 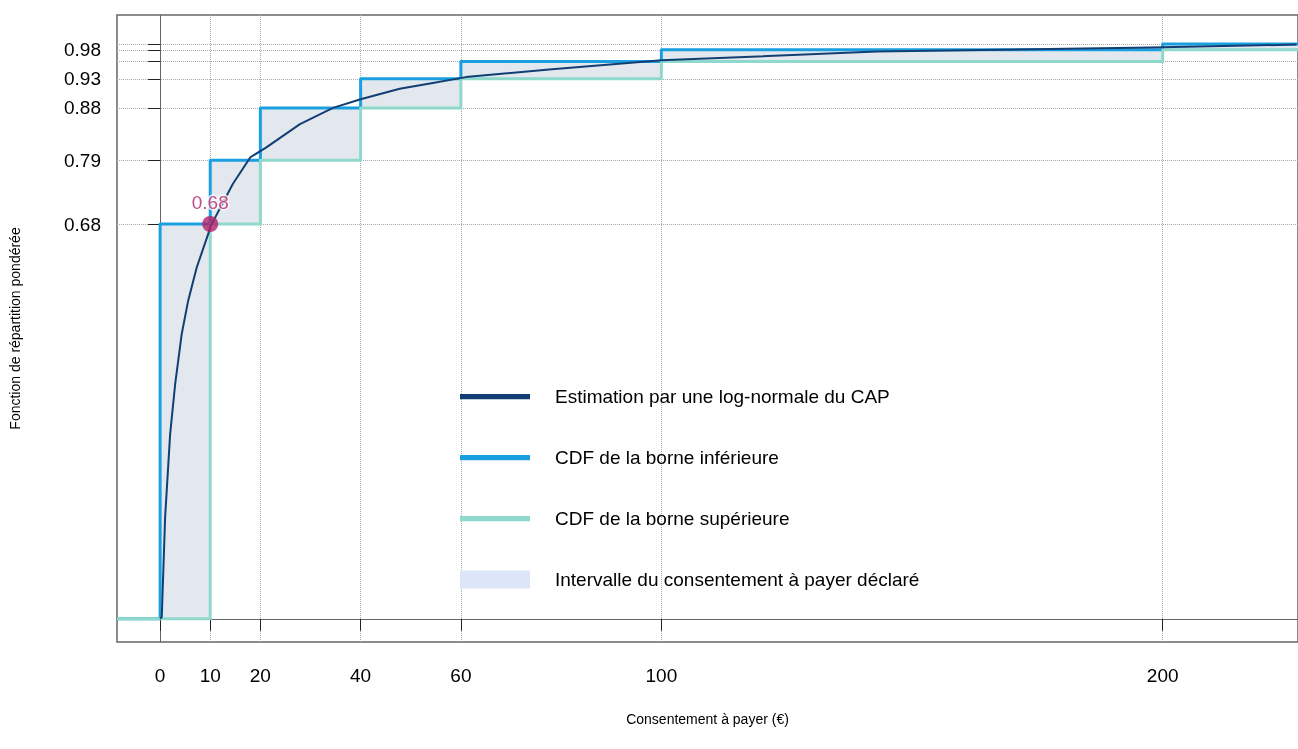 What do you see at coordinates (1162, 675) in the screenshot?
I see `x-tick-label: 200` at bounding box center [1162, 675].